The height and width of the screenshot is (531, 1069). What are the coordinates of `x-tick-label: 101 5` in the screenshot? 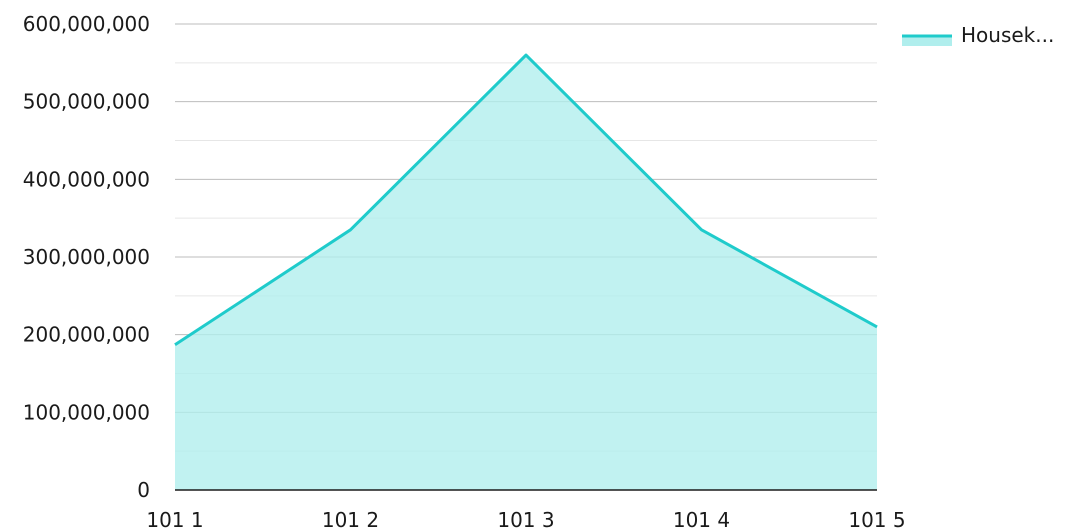 It's located at (876, 519).